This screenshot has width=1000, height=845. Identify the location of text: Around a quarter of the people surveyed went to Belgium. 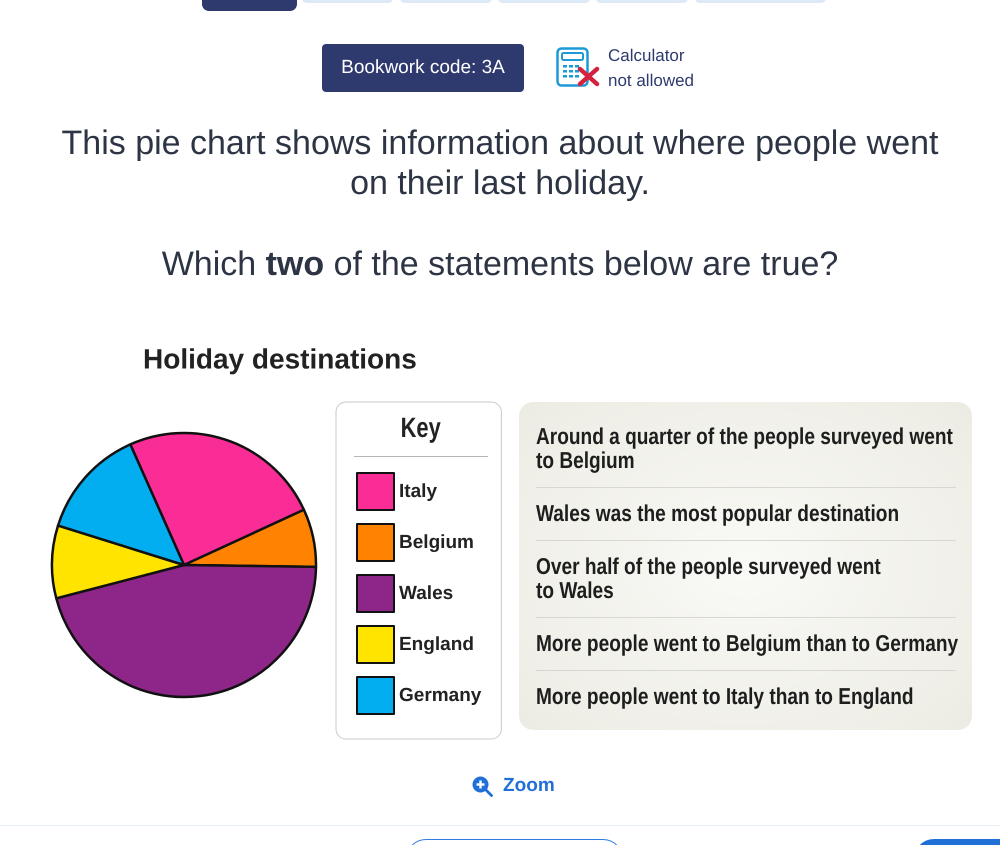
(744, 448).